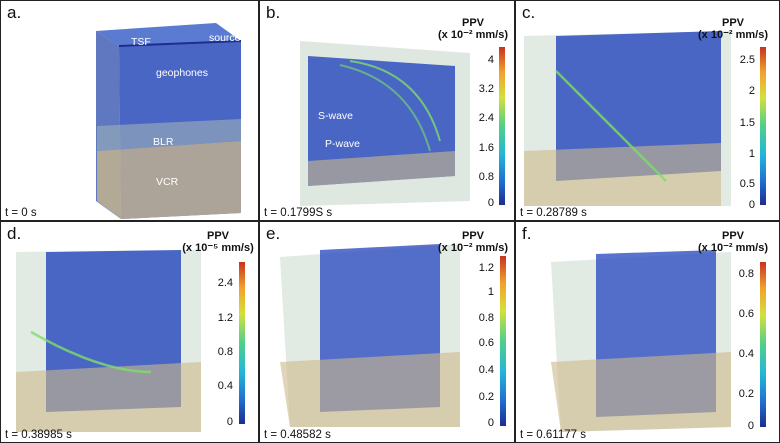 The image size is (780, 443). Describe the element at coordinates (342, 144) in the screenshot. I see `pwave-label: P-wave` at that location.